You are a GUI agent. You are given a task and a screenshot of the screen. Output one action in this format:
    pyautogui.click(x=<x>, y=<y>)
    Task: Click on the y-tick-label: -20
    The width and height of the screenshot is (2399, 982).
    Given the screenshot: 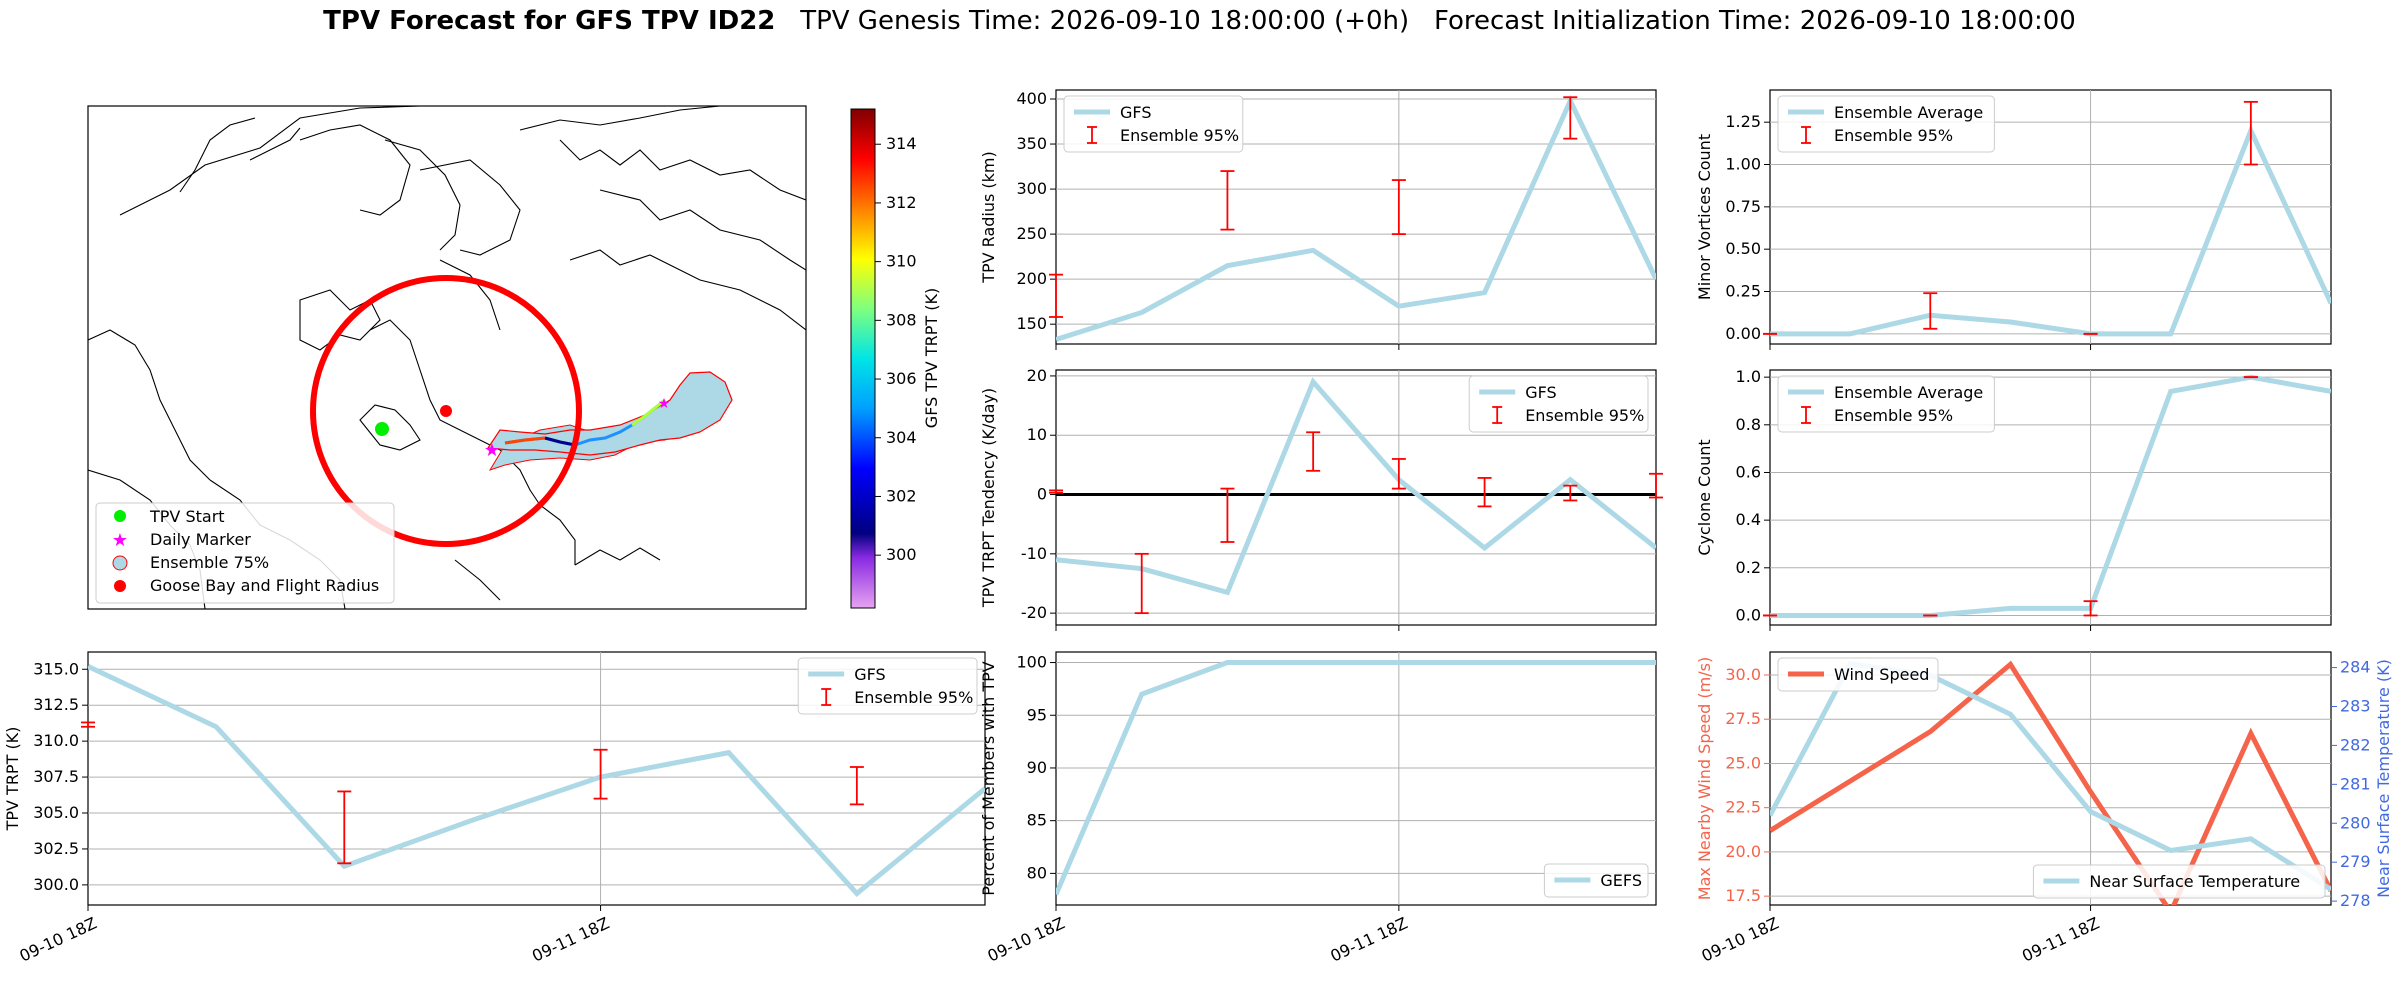 What is the action you would take?
    pyautogui.click(x=1034, y=612)
    